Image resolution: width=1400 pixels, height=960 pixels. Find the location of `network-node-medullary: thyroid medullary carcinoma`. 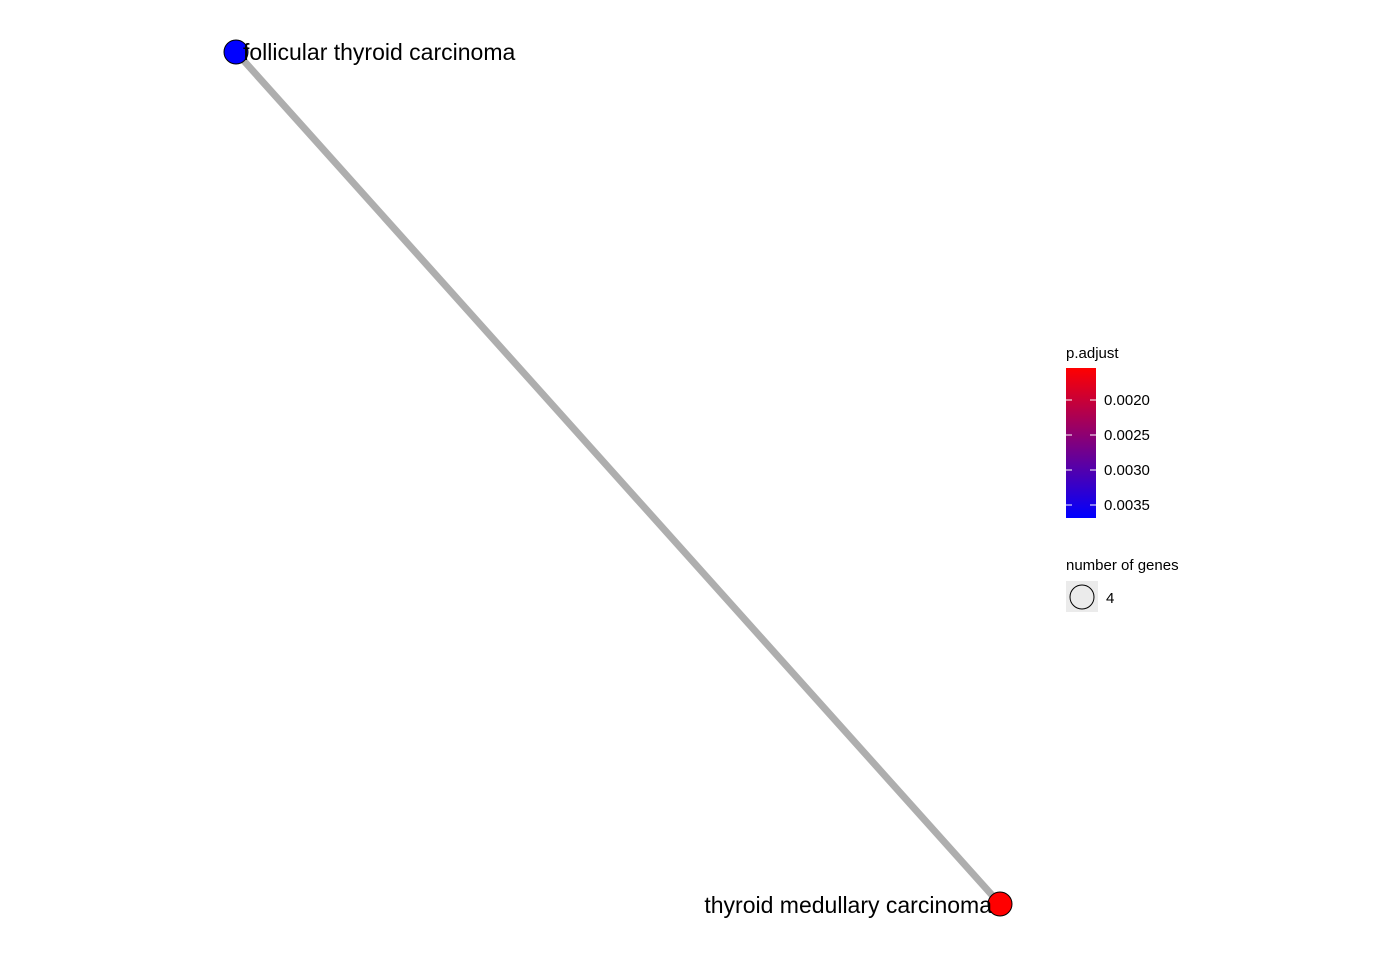

network-node-medullary: thyroid medullary carcinoma is located at coordinates (858, 904).